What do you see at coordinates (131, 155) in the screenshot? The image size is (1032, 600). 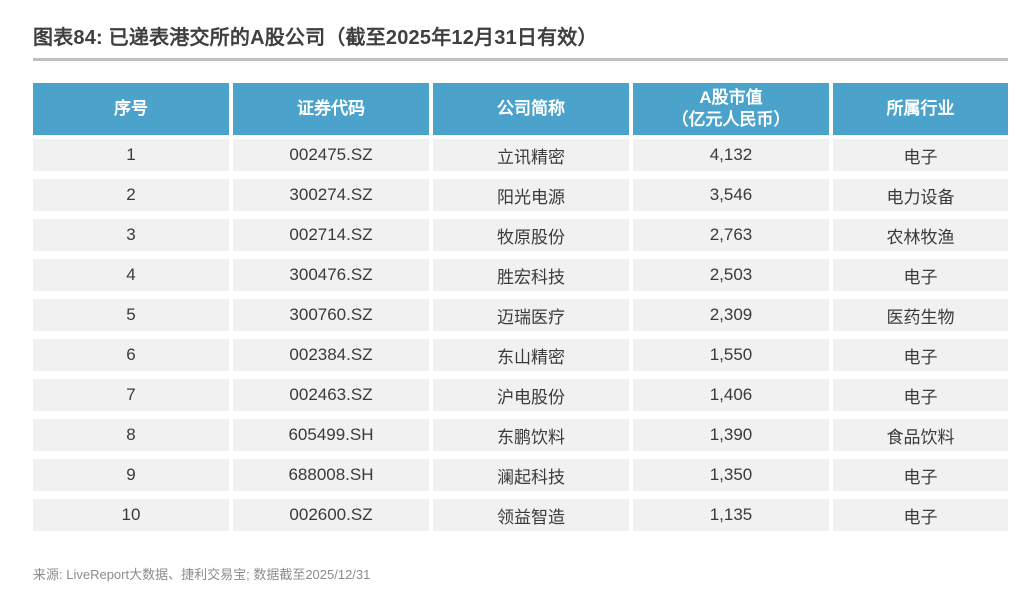 I see `cell-seq: 1` at bounding box center [131, 155].